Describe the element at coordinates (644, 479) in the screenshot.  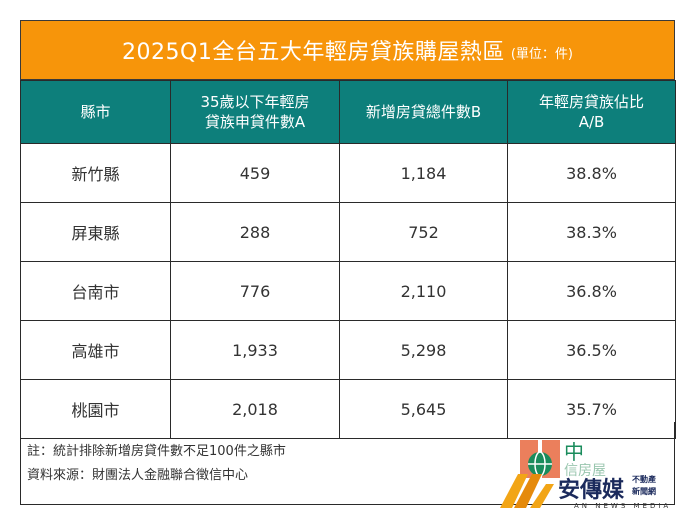
I see `media-sub1: 不動產` at that location.